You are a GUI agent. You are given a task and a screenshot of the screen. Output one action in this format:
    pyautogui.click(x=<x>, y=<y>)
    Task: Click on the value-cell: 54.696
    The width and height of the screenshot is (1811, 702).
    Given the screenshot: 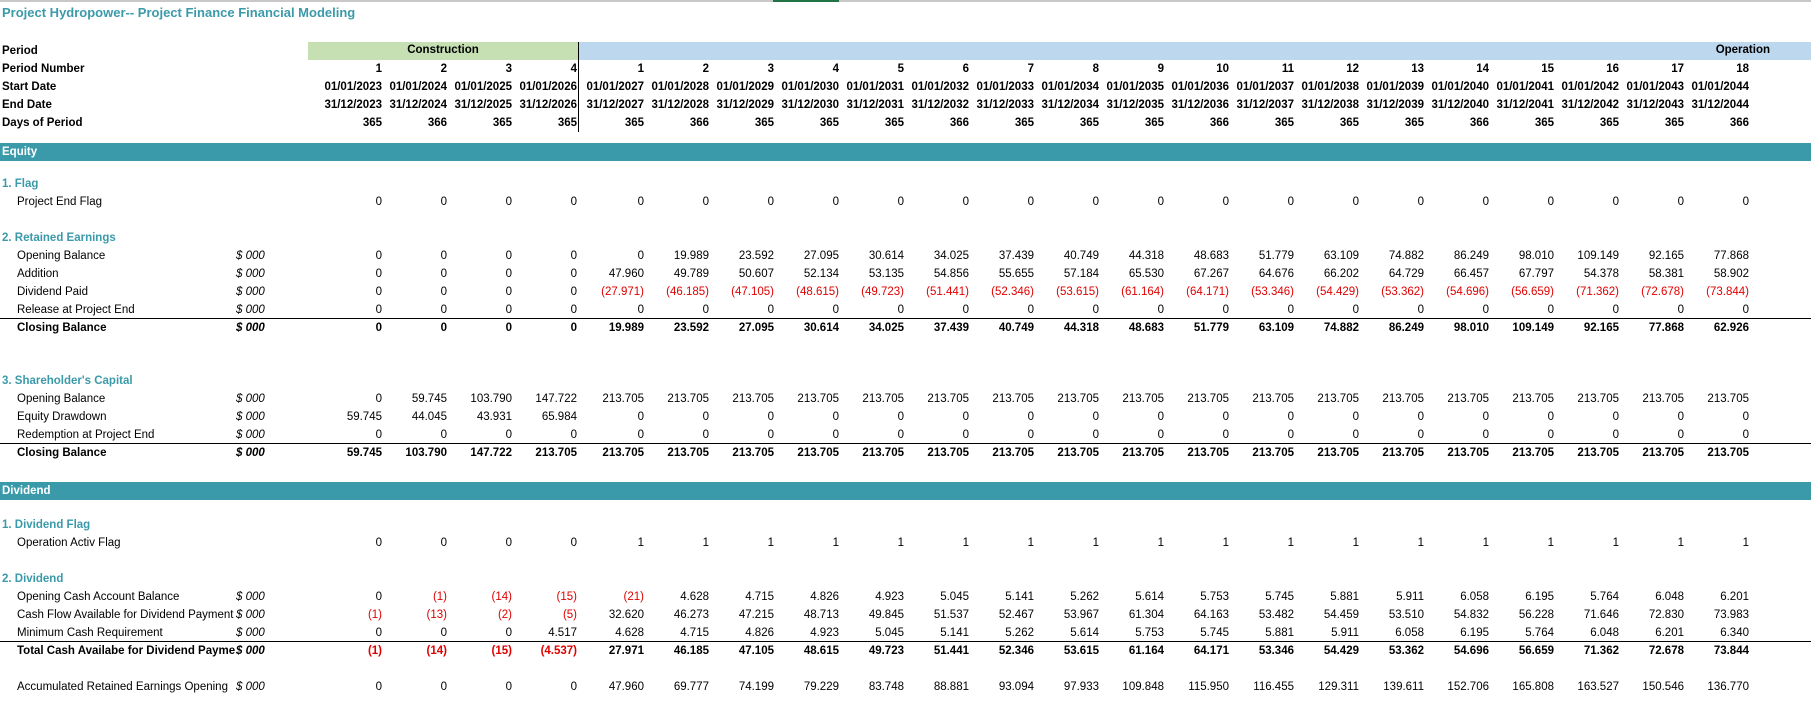 What is the action you would take?
    pyautogui.click(x=1471, y=651)
    